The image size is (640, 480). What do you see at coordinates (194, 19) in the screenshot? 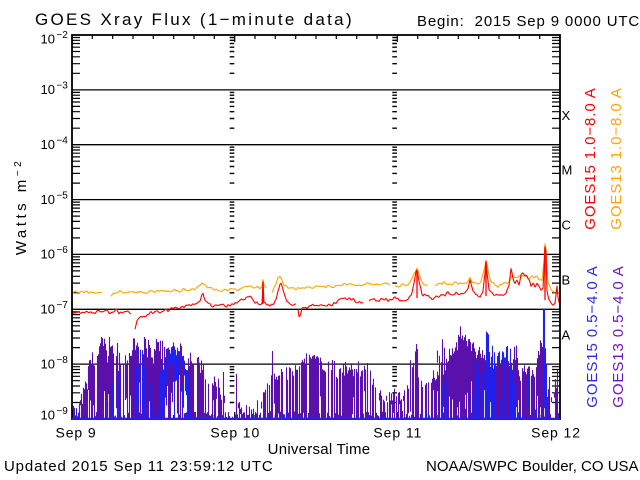
I see `svg-text: GOES Xray Flux (1−minute data)` at bounding box center [194, 19].